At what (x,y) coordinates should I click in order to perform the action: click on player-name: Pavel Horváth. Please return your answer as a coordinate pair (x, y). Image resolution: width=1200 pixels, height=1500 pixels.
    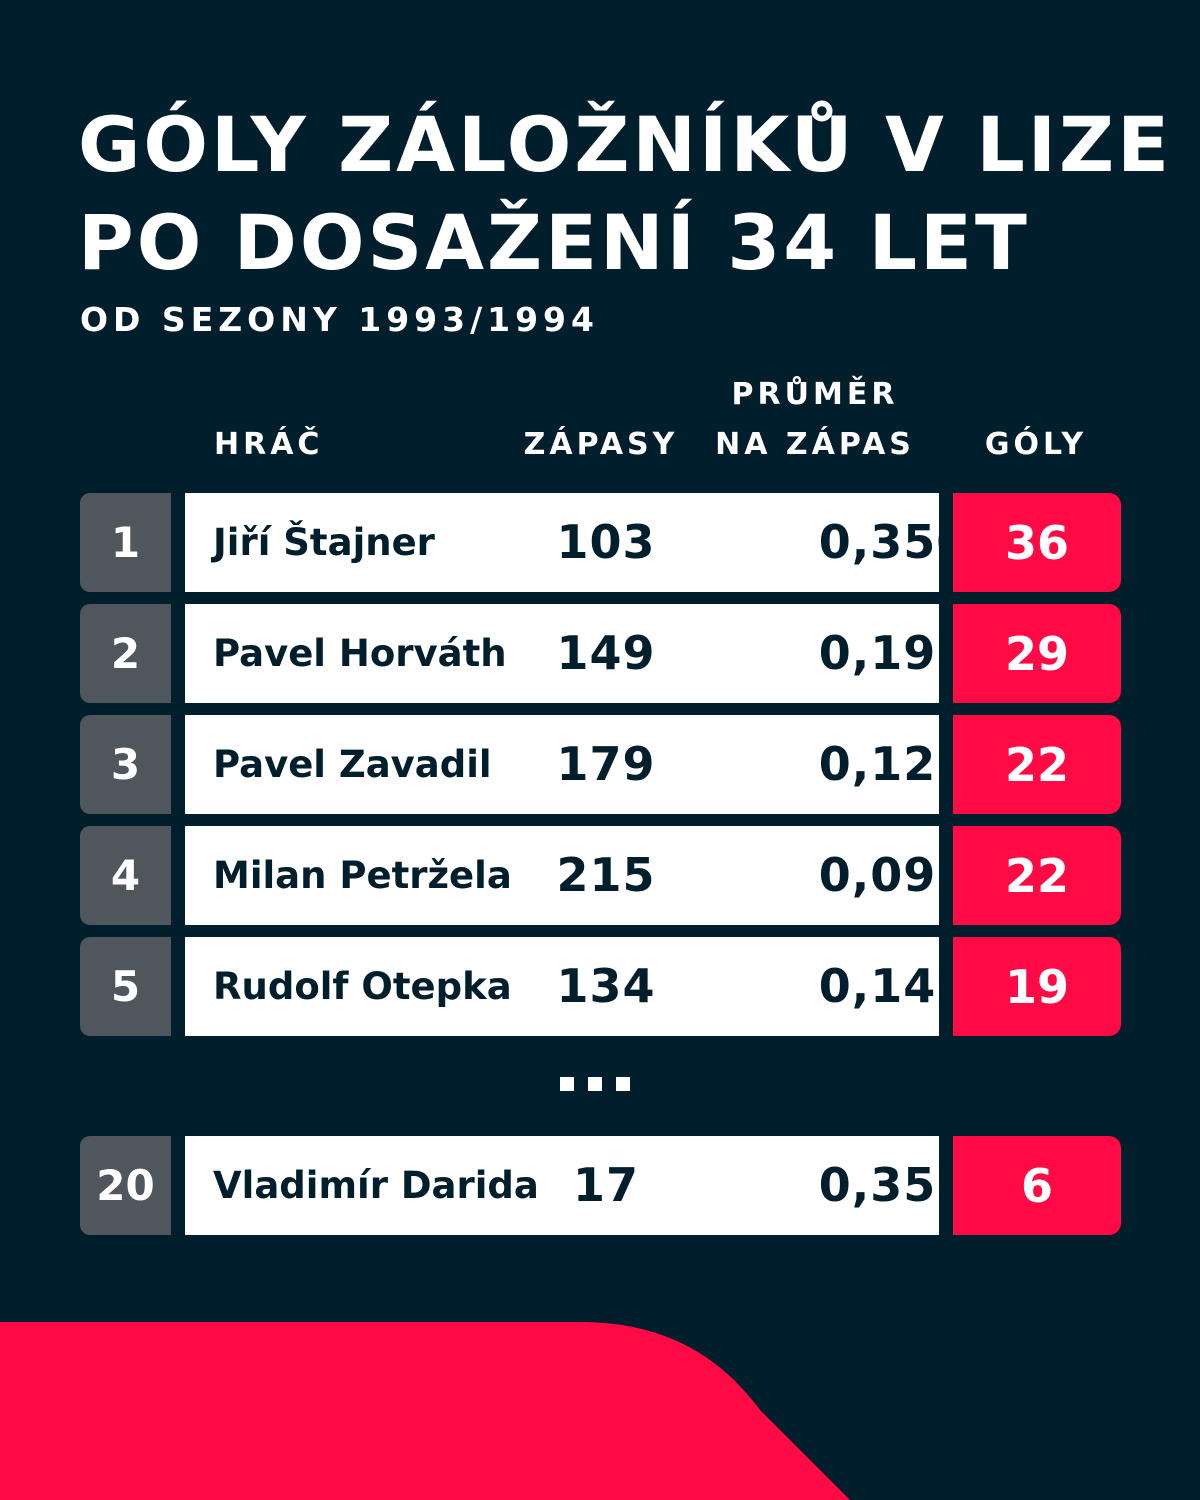
    Looking at the image, I should click on (360, 653).